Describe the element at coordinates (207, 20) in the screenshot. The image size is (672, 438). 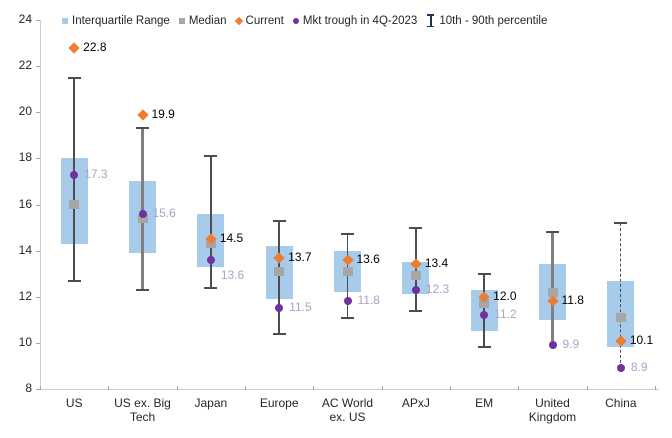
I see `legend-label: Median` at that location.